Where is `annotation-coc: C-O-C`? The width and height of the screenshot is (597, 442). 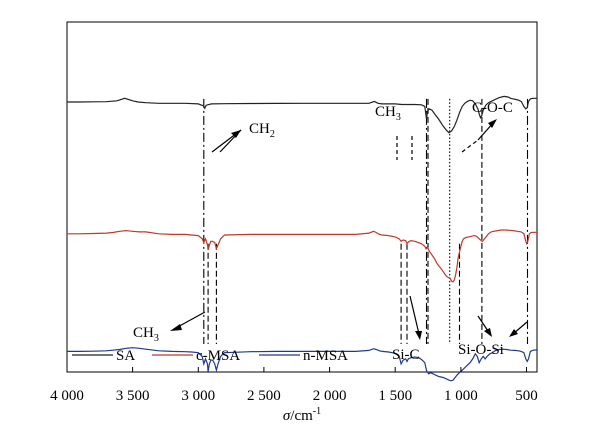
annotation-coc: C-O-C is located at coordinates (487, 126).